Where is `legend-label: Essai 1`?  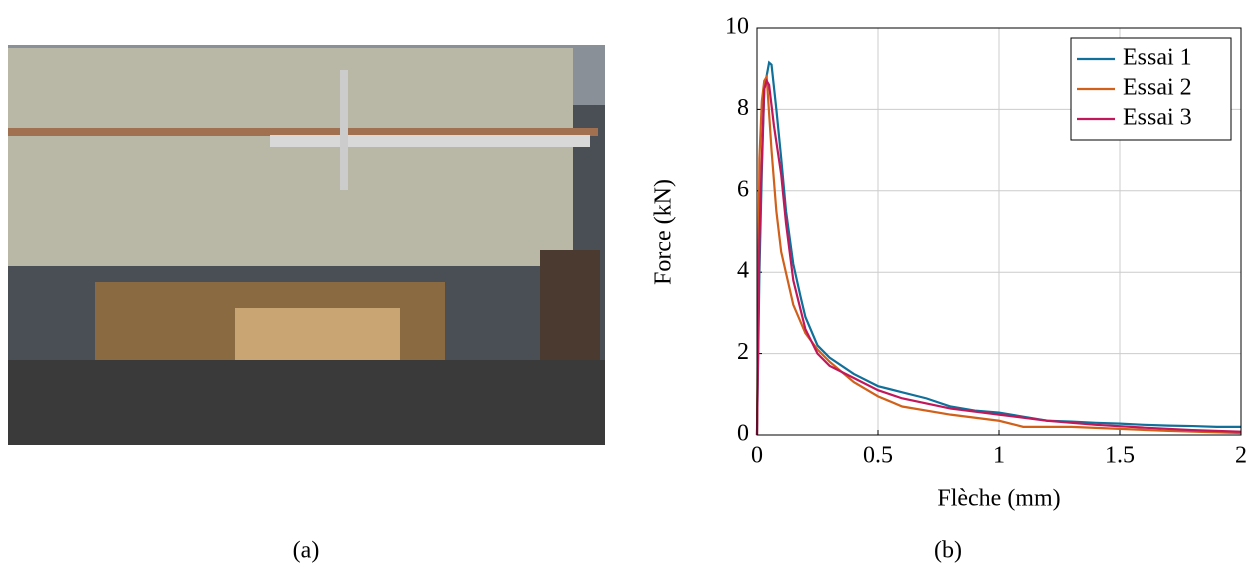
legend-label: Essai 1 is located at coordinates (1157, 58).